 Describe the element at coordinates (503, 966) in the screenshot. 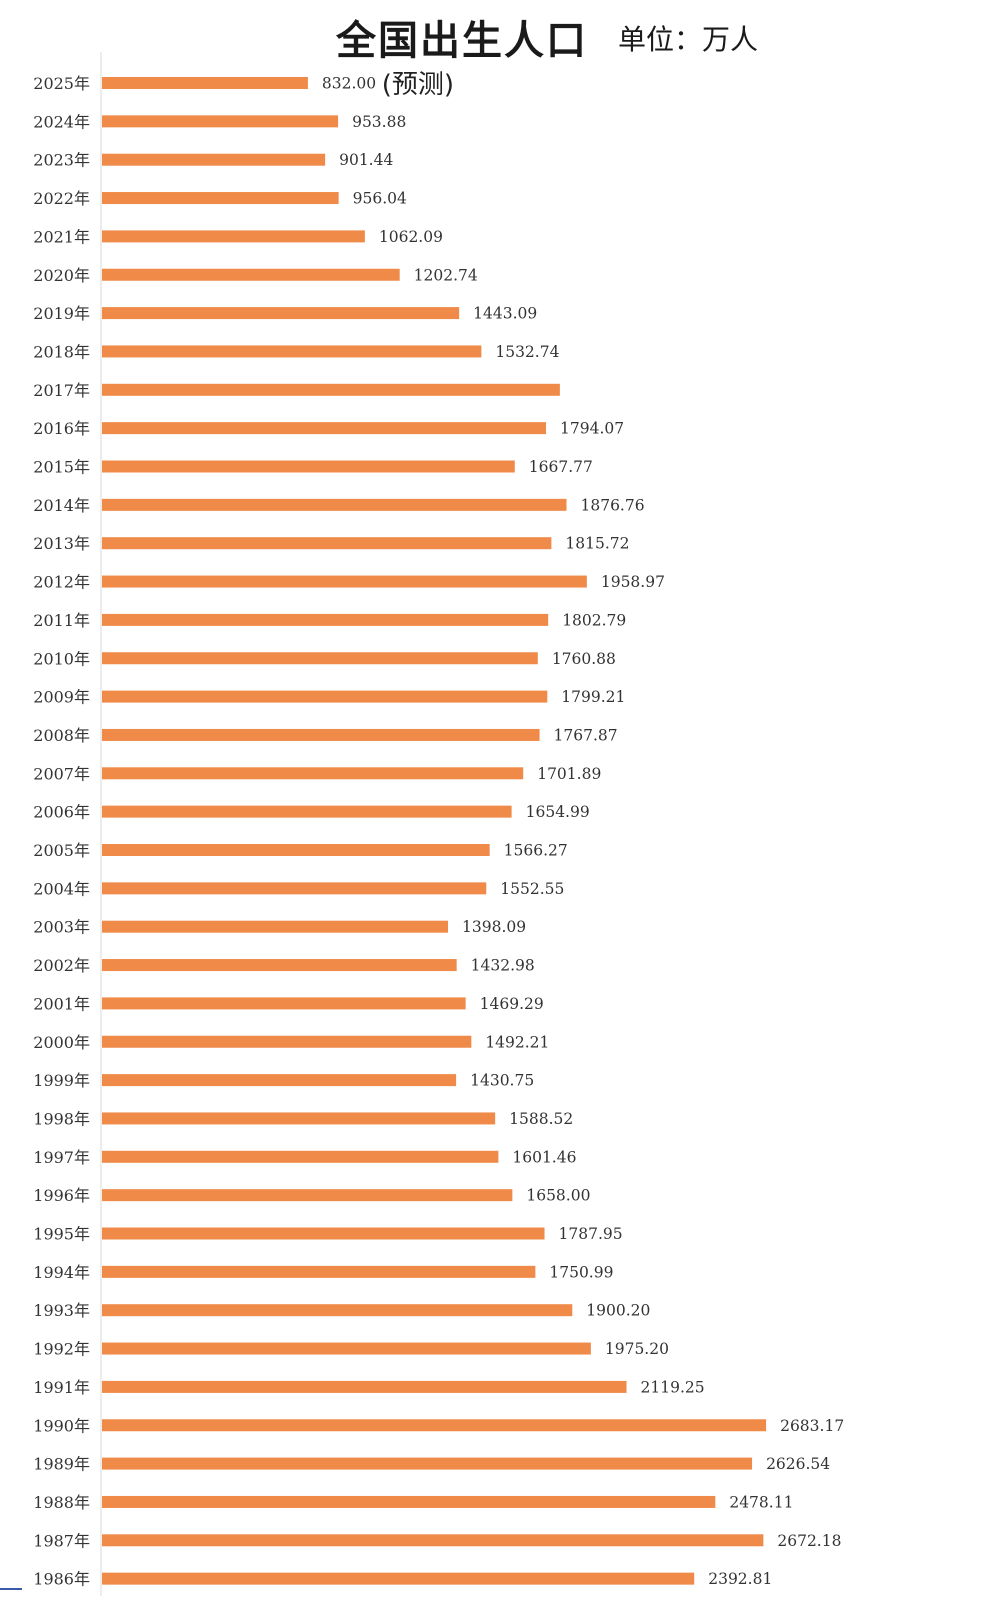

I see `data-label: 1432.98` at that location.